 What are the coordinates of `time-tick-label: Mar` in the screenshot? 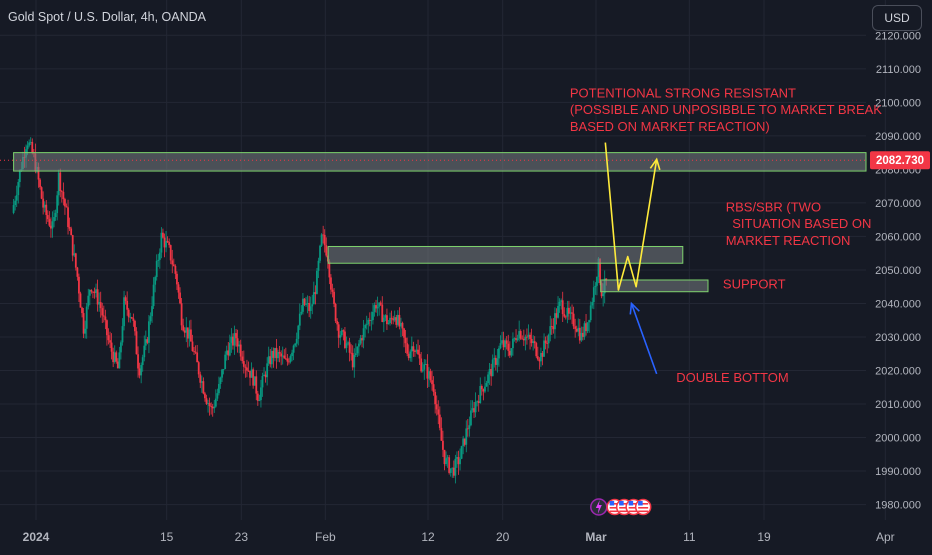 It's located at (596, 537).